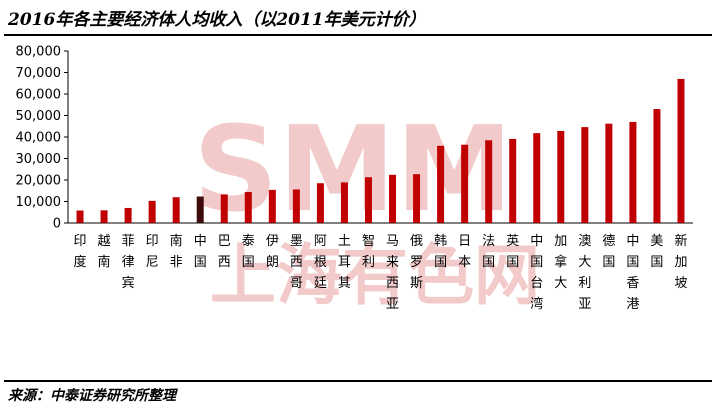  I want to click on x-tick-label: 智利, so click(368, 252).